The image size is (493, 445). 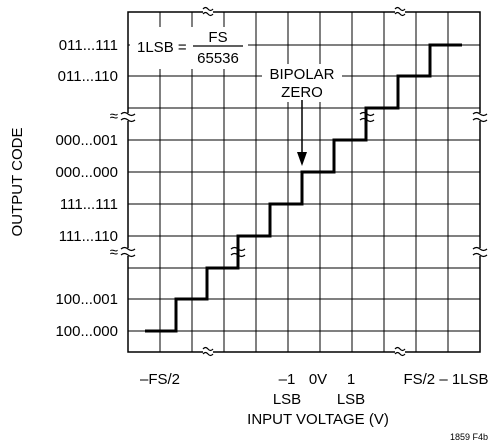 I want to click on y-tick-label: 111...111, so click(x=89, y=204).